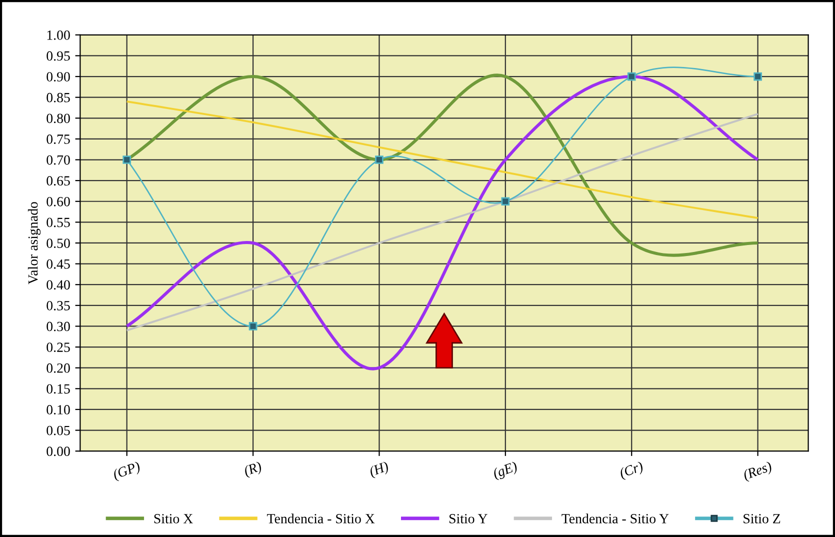 The height and width of the screenshot is (537, 835). What do you see at coordinates (58, 139) in the screenshot?
I see `y-tick-label: 0.75` at bounding box center [58, 139].